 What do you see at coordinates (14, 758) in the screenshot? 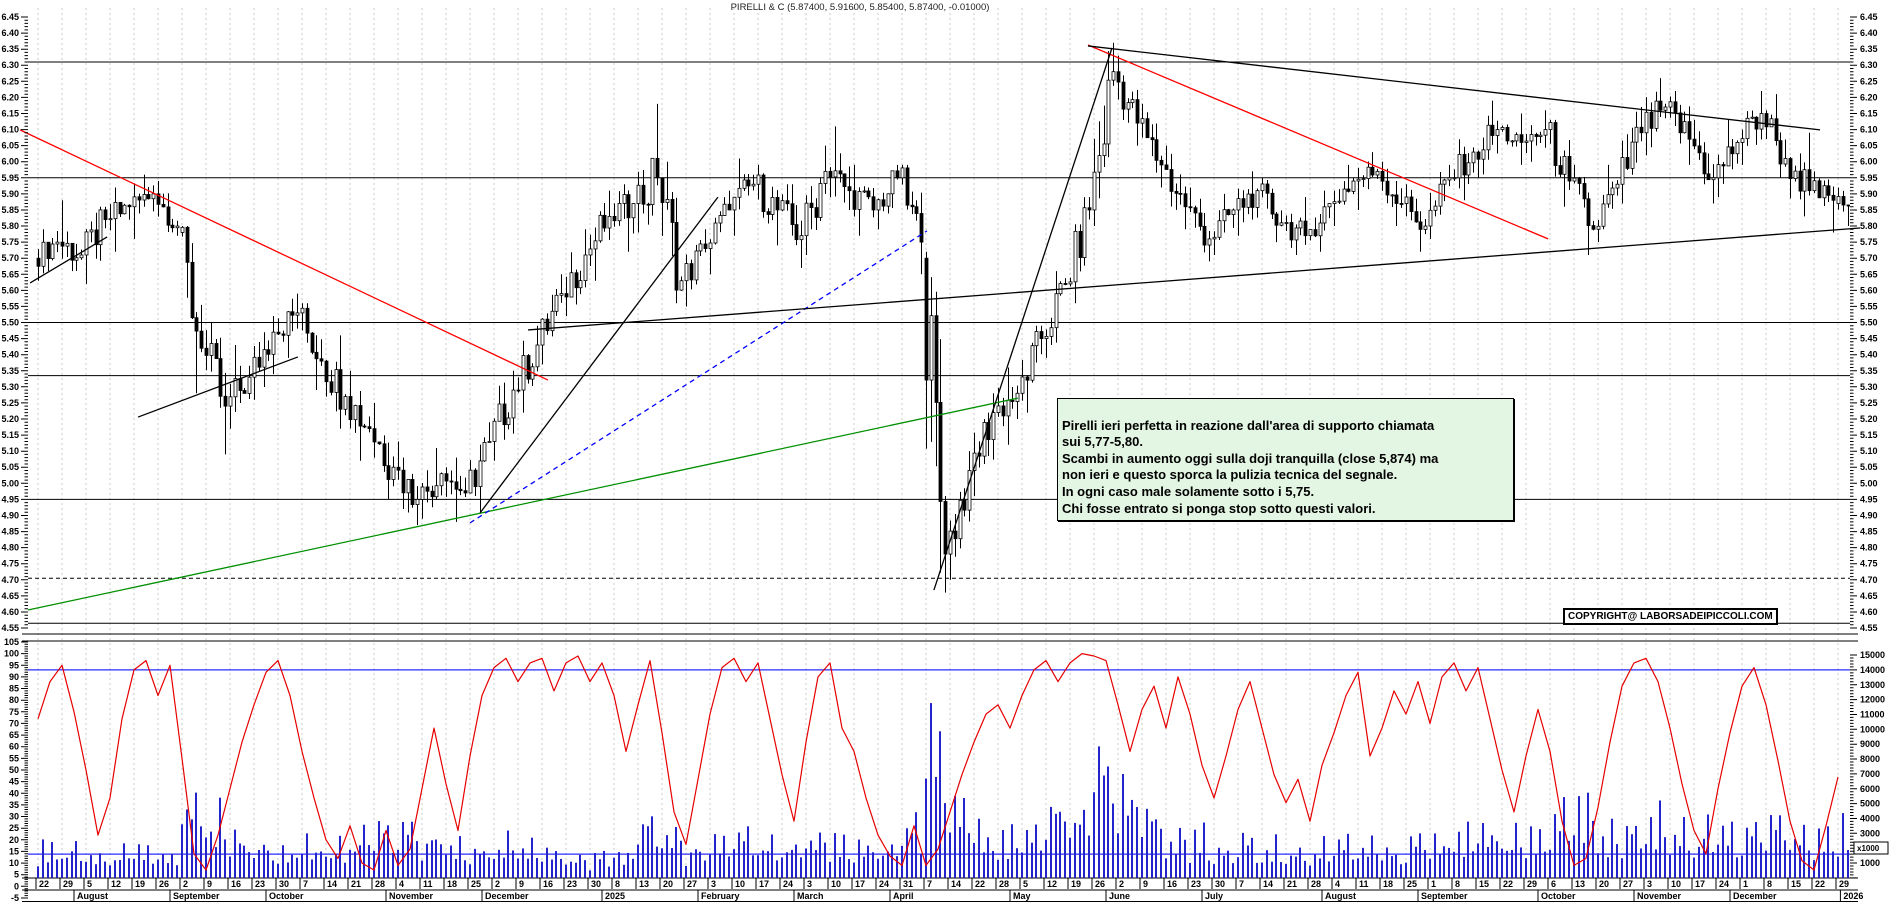
I see `svg-text: 55` at bounding box center [14, 758].